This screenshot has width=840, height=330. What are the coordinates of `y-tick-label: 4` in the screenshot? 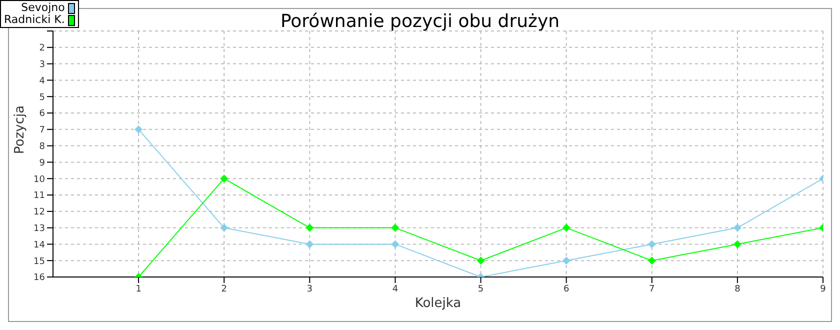 It's located at (42, 81).